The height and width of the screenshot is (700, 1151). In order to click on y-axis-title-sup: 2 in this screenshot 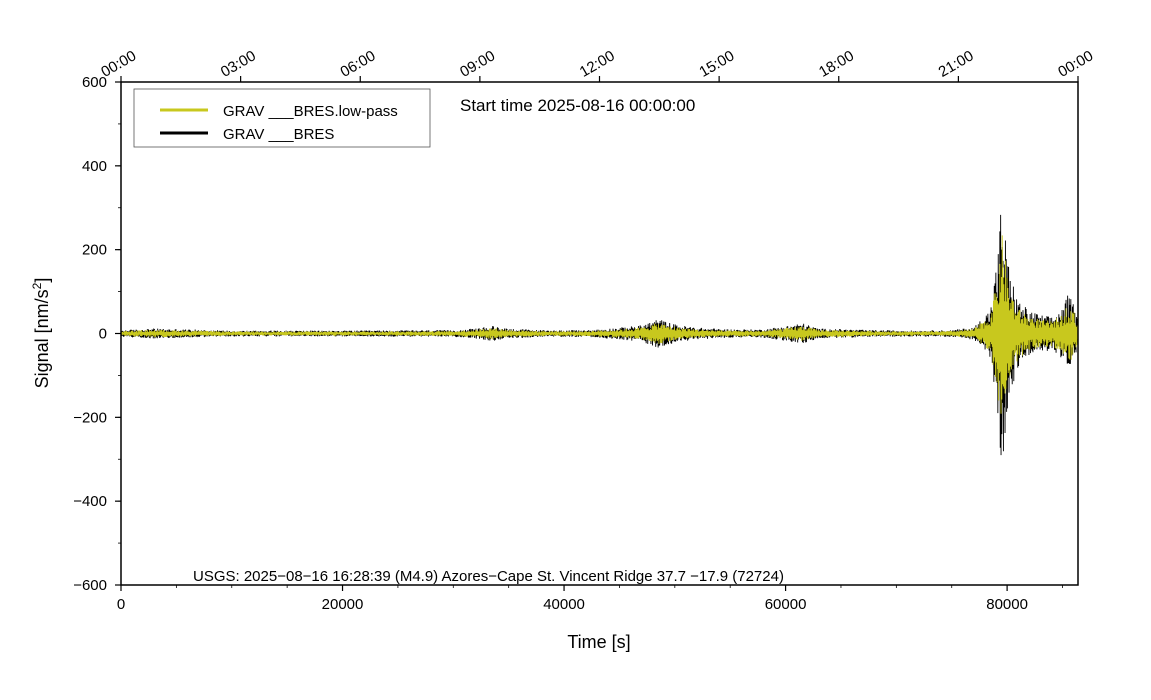, I will do `click(37, 285)`.